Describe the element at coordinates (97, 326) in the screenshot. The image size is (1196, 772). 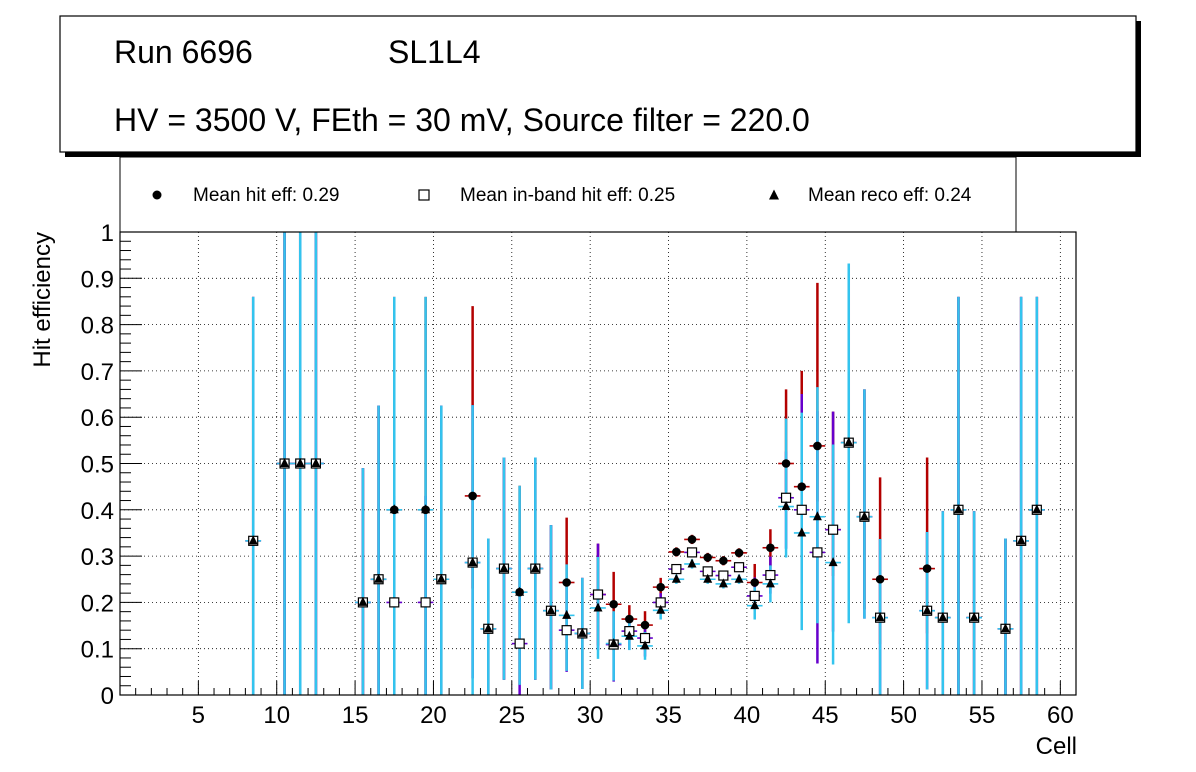
I see `y-tick-label: 0.8` at that location.